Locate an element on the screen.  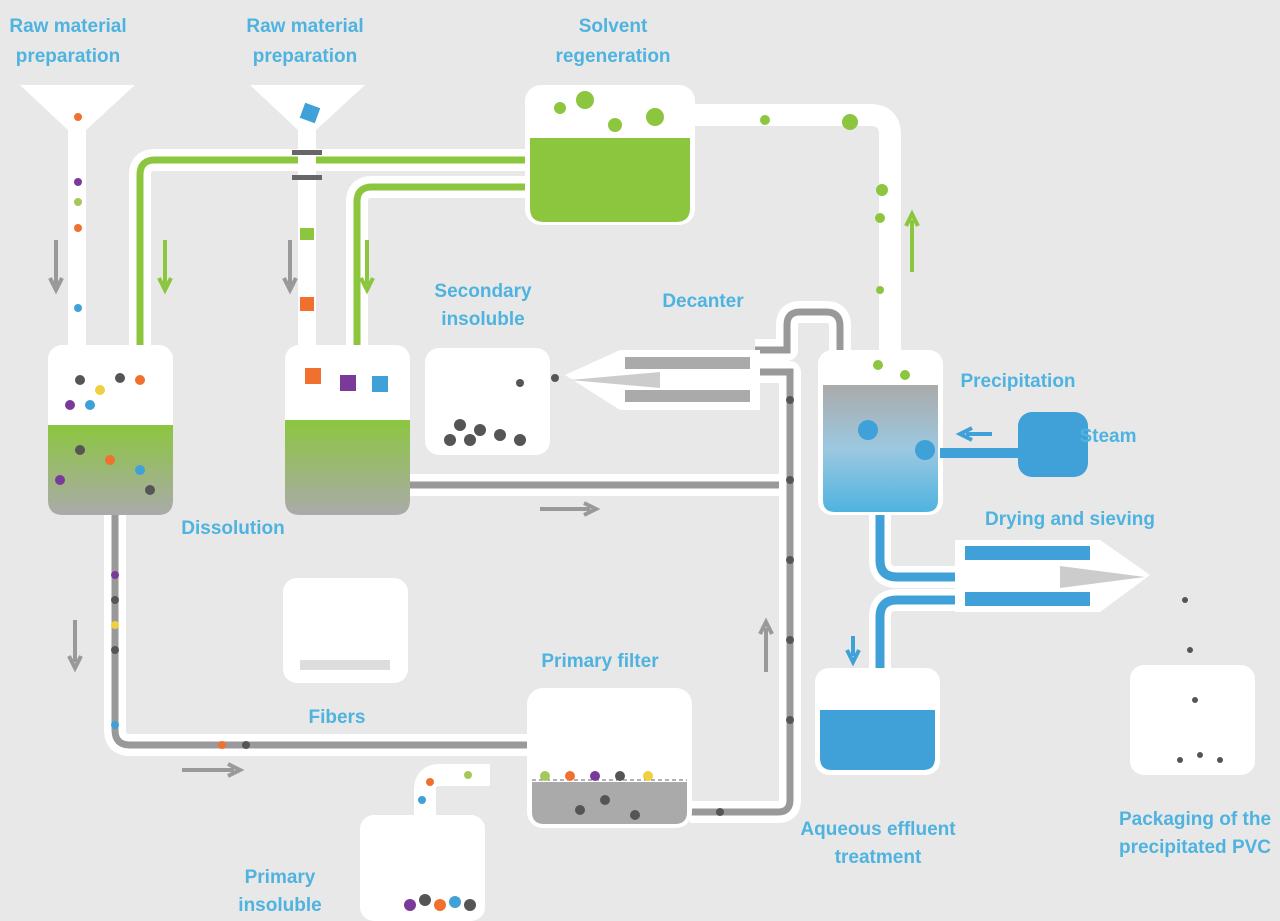
label: Packaging of the is located at coordinates (1195, 819).